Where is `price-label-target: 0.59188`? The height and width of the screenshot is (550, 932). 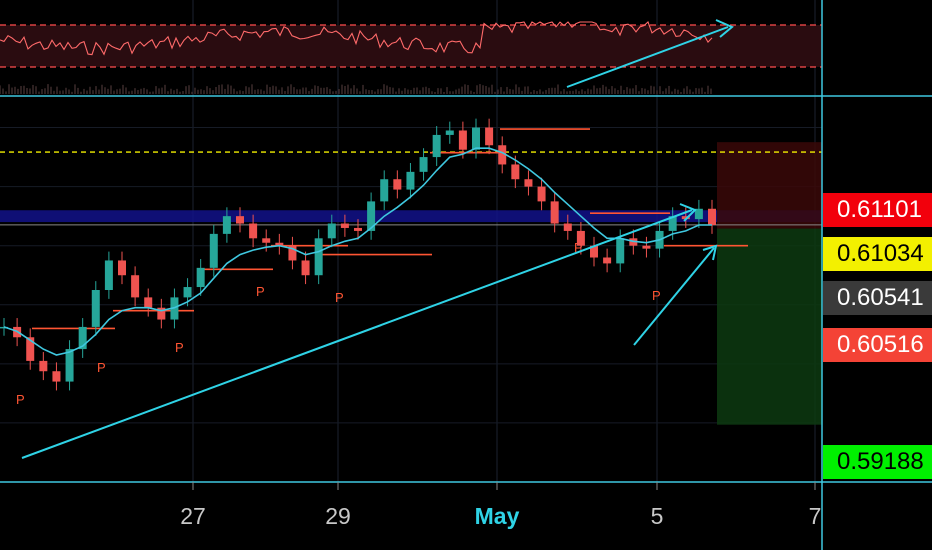 price-label-target: 0.59188 is located at coordinates (877, 462).